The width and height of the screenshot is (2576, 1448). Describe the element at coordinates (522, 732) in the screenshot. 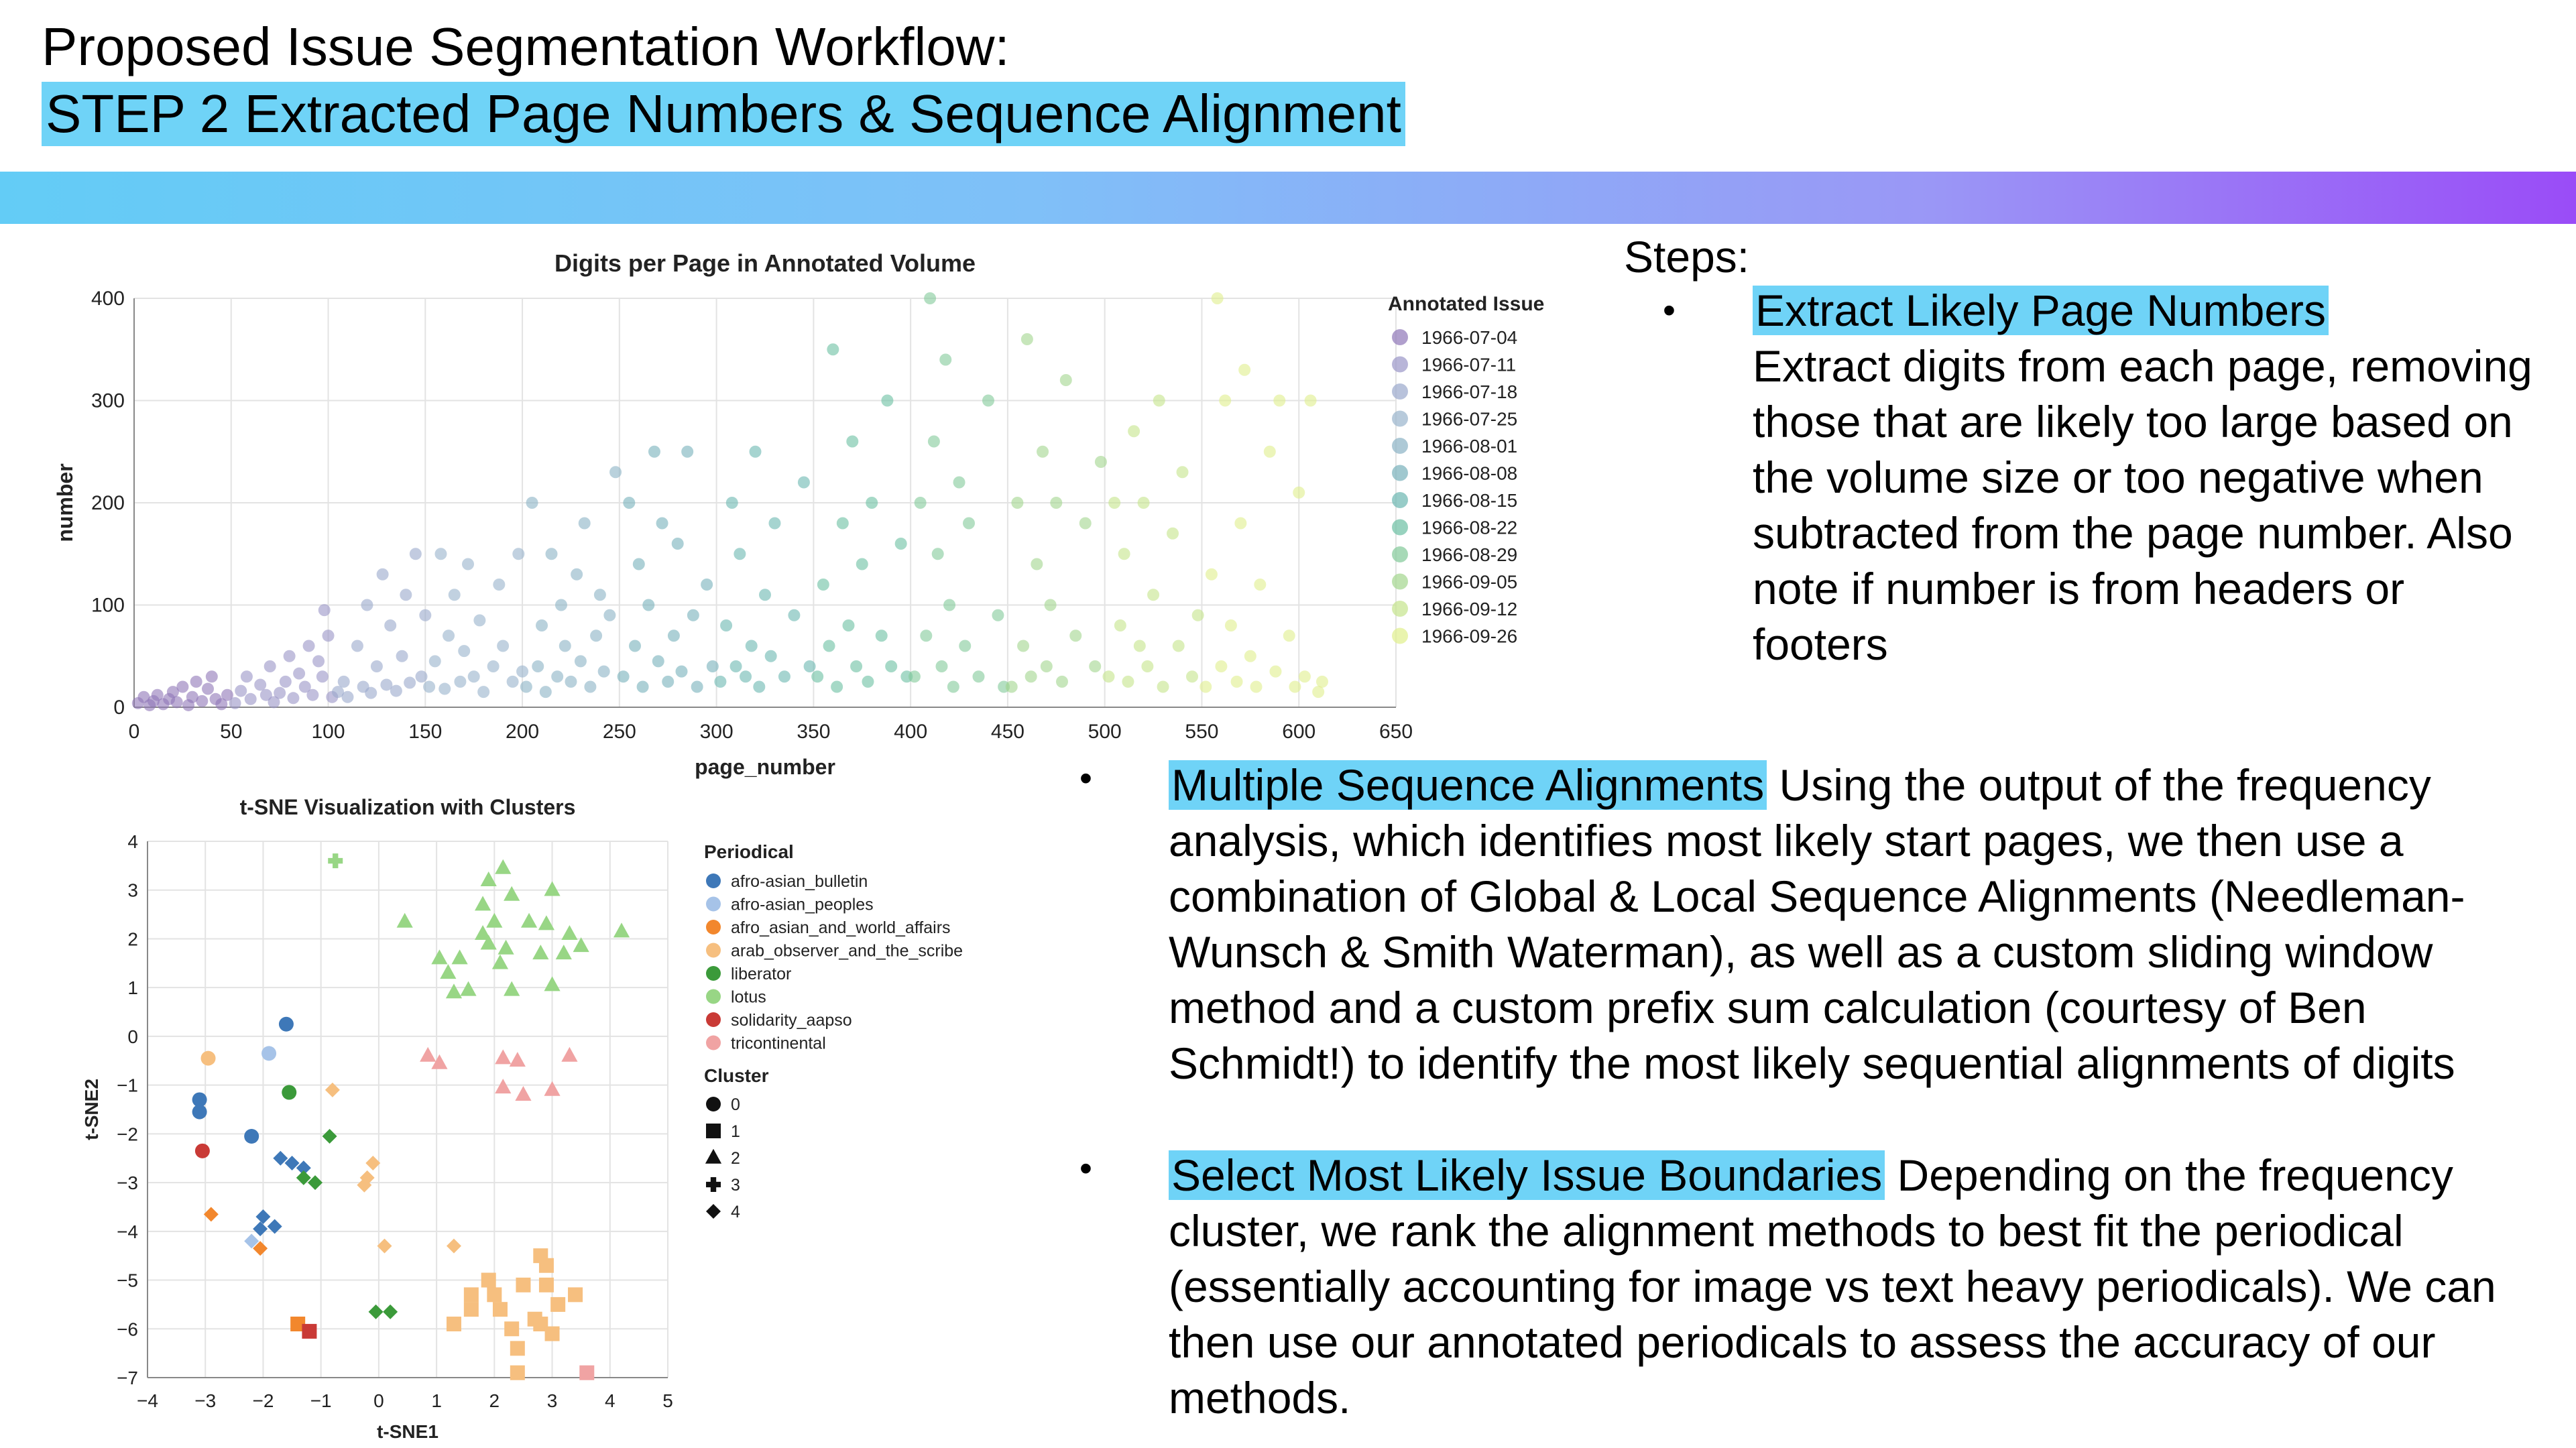

I see `x-tick-label: 200` at that location.